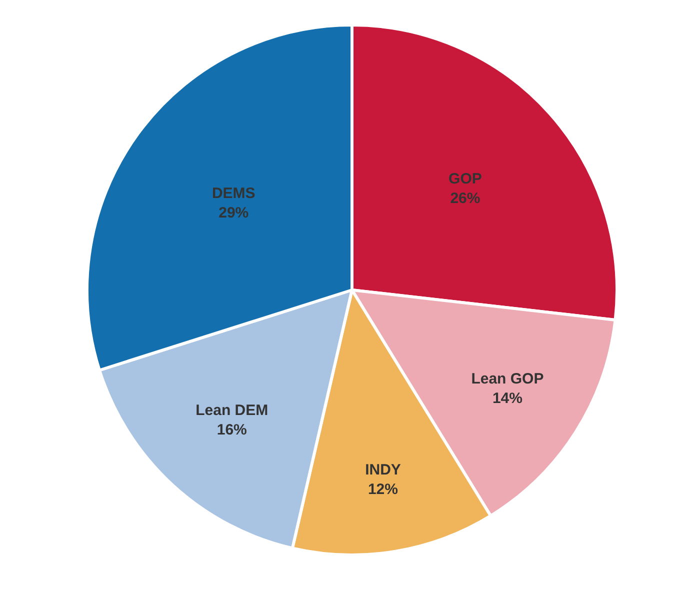 The height and width of the screenshot is (615, 694). What do you see at coordinates (507, 379) in the screenshot?
I see `slice-label: Lean GOP` at bounding box center [507, 379].